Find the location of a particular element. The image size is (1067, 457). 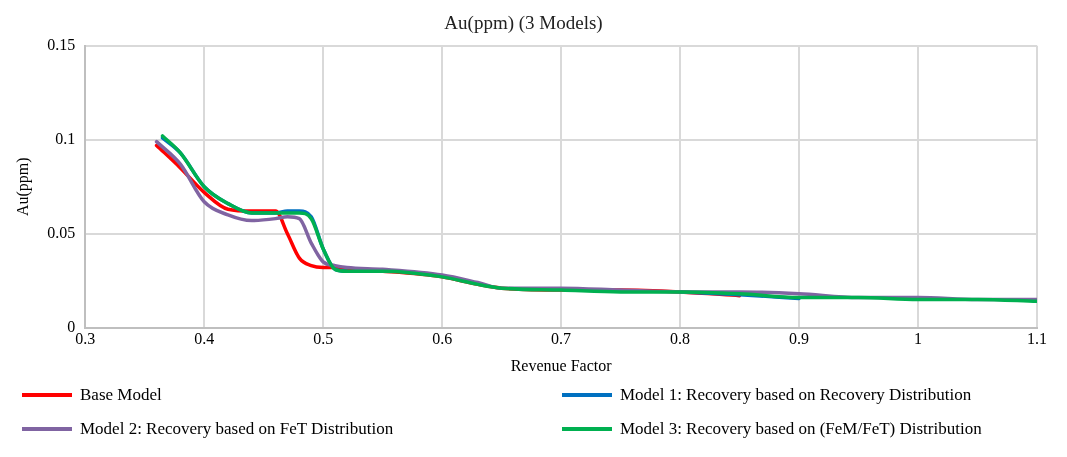

x-tick-label: 0.9 is located at coordinates (799, 339).